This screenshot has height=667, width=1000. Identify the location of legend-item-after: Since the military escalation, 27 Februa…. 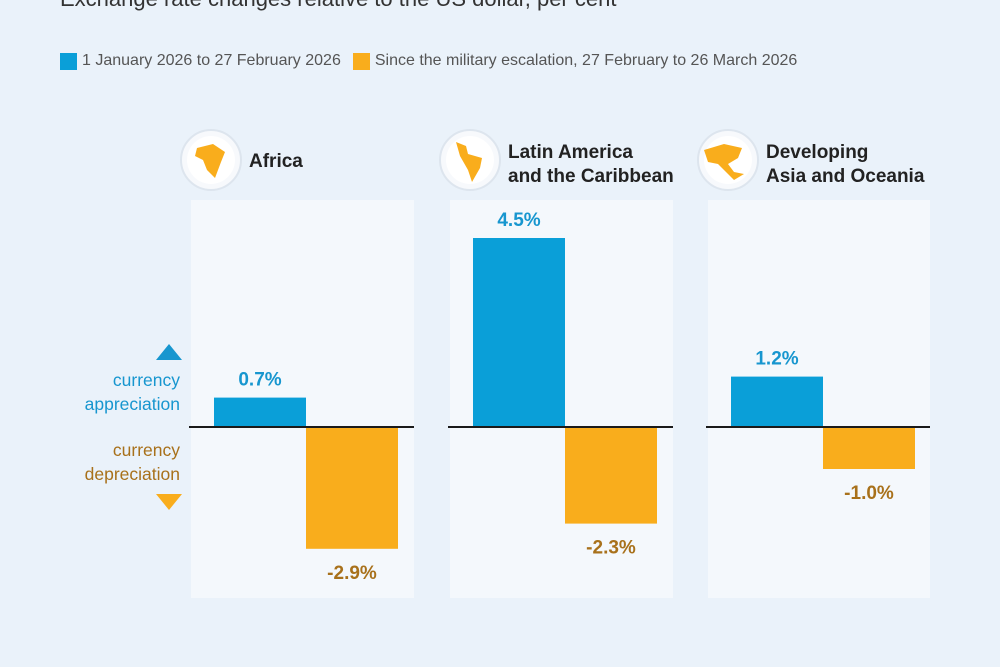
(575, 61).